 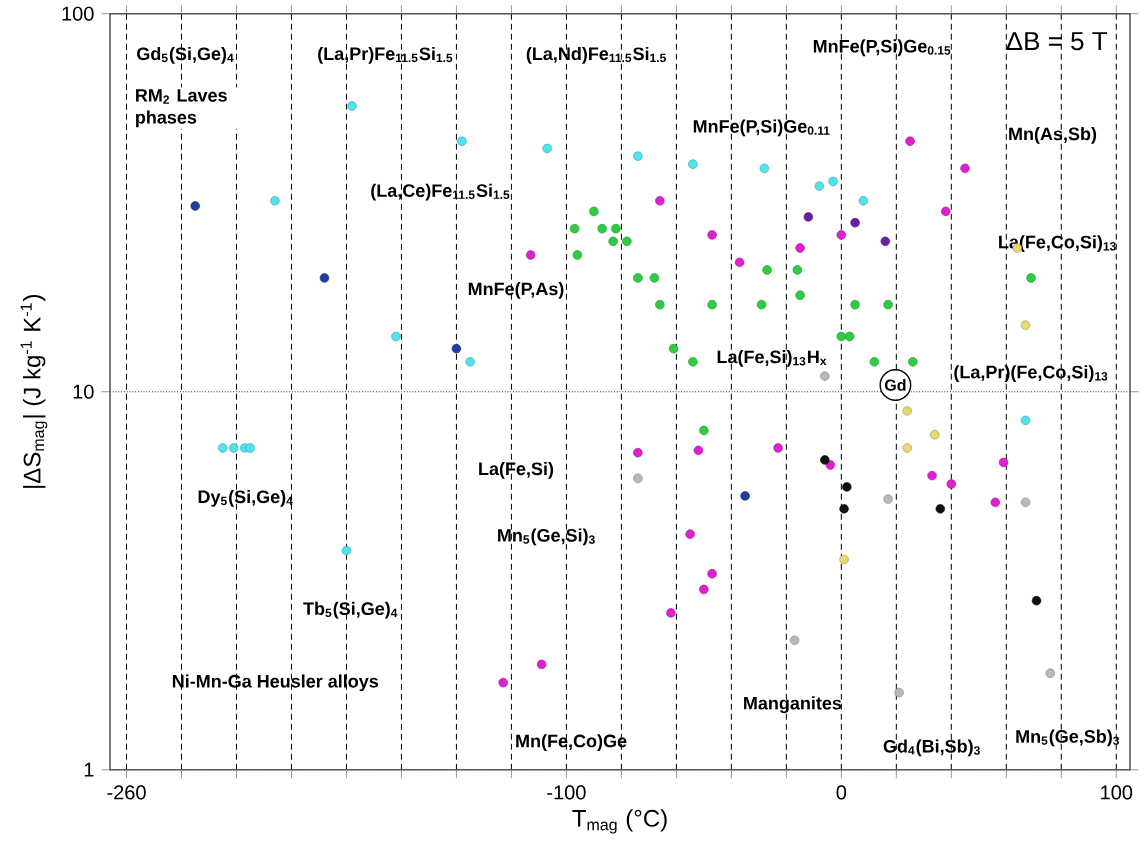 What do you see at coordinates (185, 55) in the screenshot?
I see `annotation: Gd$_{5}$(Si,Ge)$_{4}$` at bounding box center [185, 55].